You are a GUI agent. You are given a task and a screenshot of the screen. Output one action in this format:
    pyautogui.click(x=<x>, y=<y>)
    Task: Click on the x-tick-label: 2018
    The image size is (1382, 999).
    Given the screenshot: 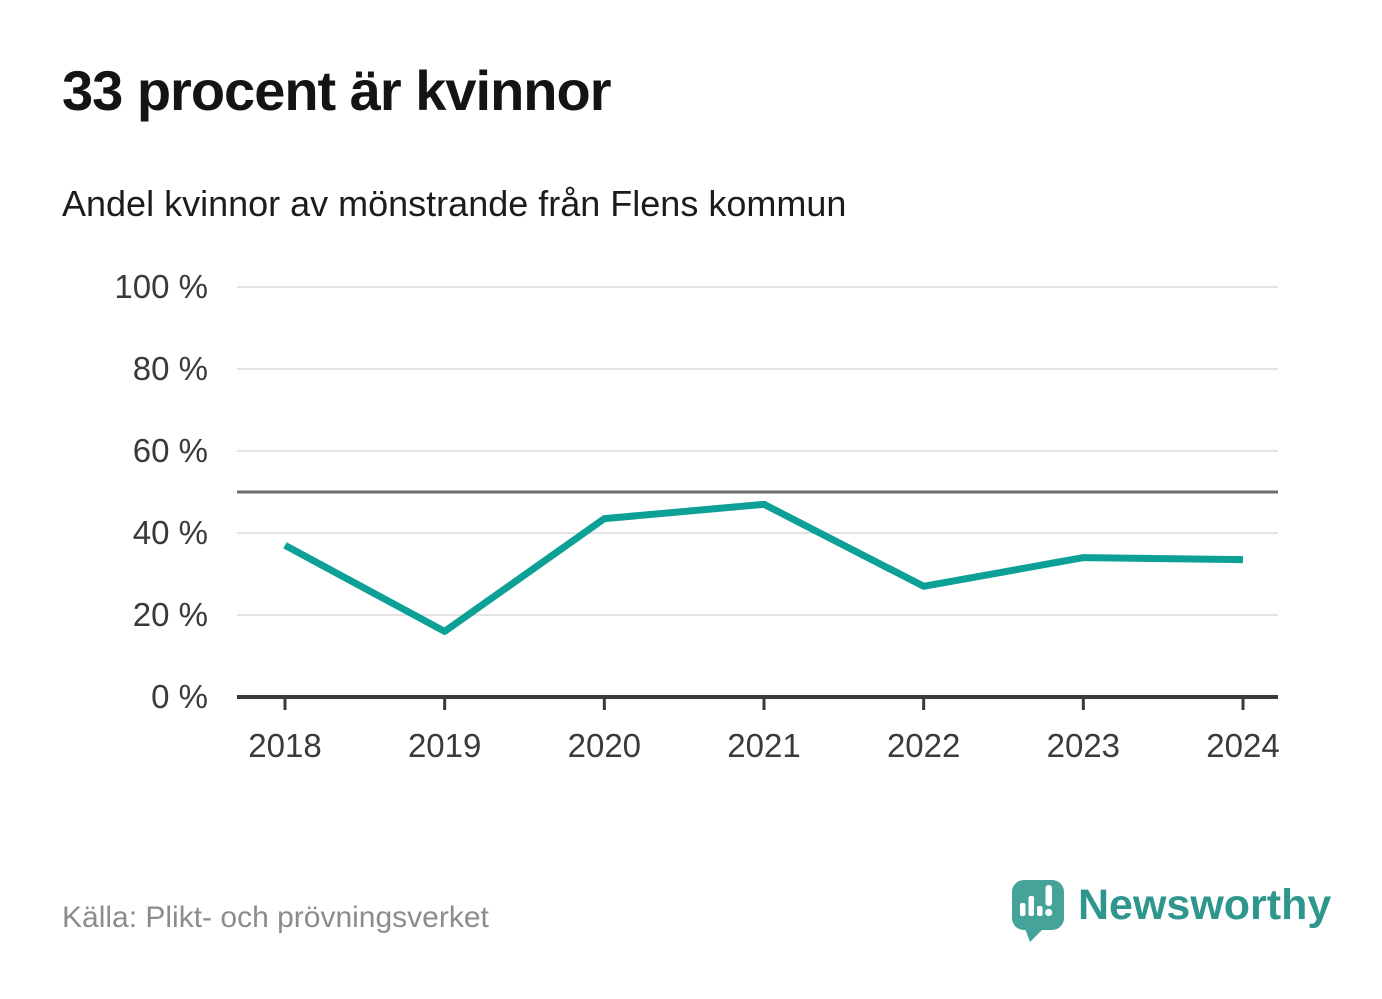 What is the action you would take?
    pyautogui.click(x=284, y=745)
    